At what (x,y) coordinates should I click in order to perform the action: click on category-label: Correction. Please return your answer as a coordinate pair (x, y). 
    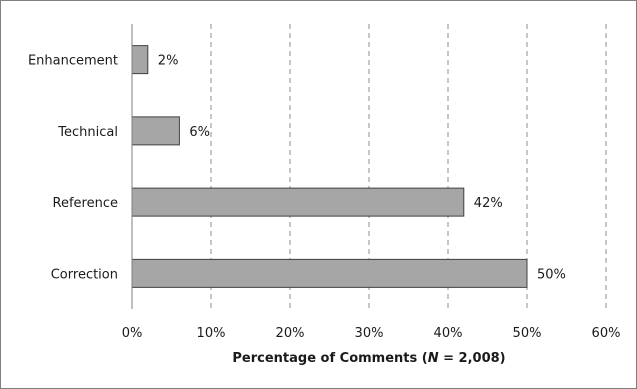
    Looking at the image, I should click on (84, 274).